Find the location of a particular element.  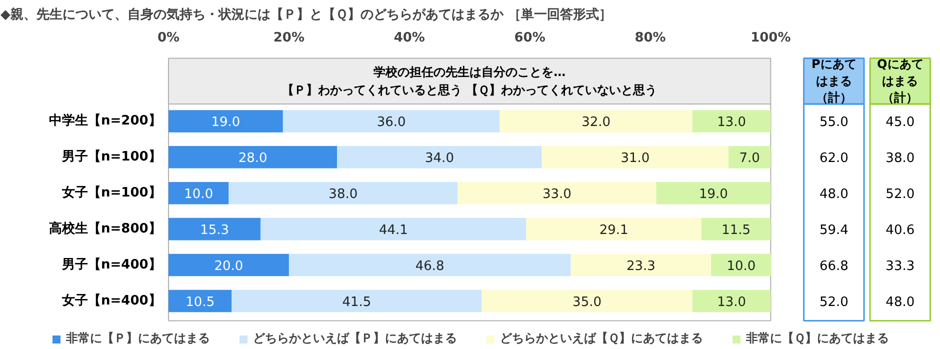

text: 33.3 is located at coordinates (900, 266).